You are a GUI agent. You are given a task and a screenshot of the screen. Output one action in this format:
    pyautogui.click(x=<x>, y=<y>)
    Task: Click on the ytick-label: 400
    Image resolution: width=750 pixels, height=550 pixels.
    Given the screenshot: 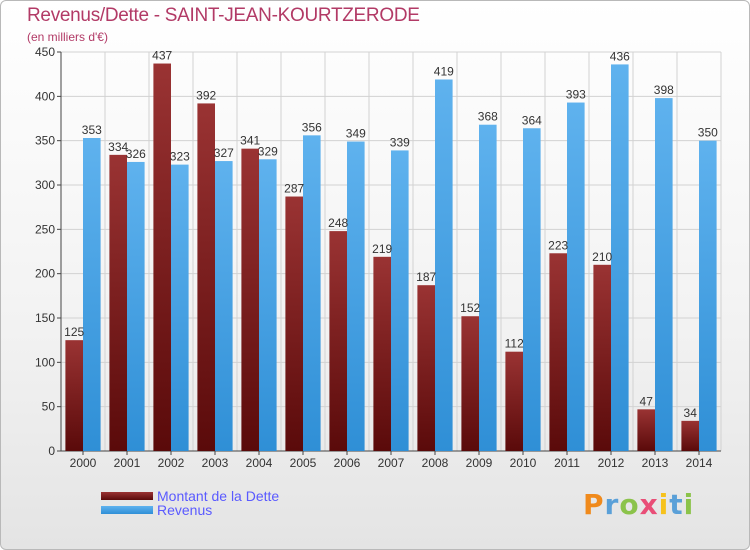 What is the action you would take?
    pyautogui.click(x=45, y=96)
    